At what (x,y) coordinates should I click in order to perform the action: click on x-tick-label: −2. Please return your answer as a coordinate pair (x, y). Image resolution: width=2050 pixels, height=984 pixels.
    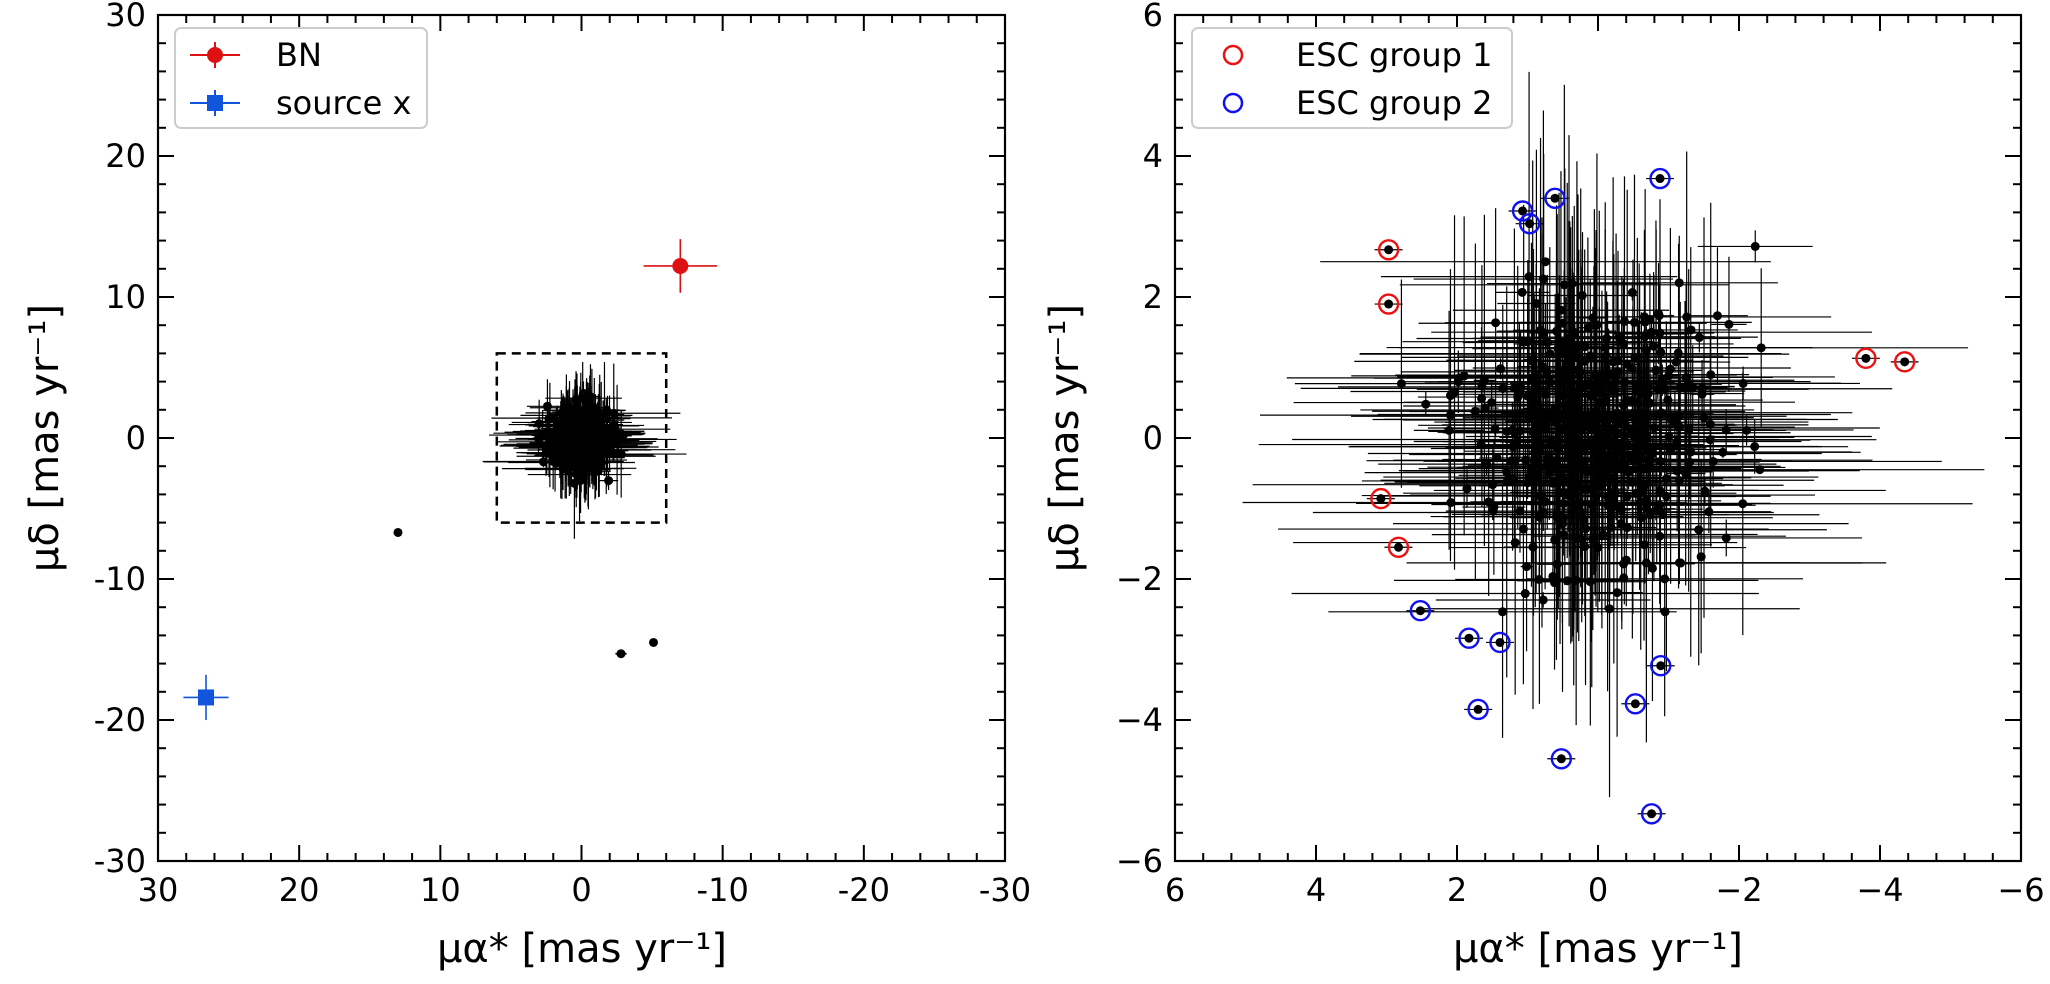
    Looking at the image, I should click on (1738, 890).